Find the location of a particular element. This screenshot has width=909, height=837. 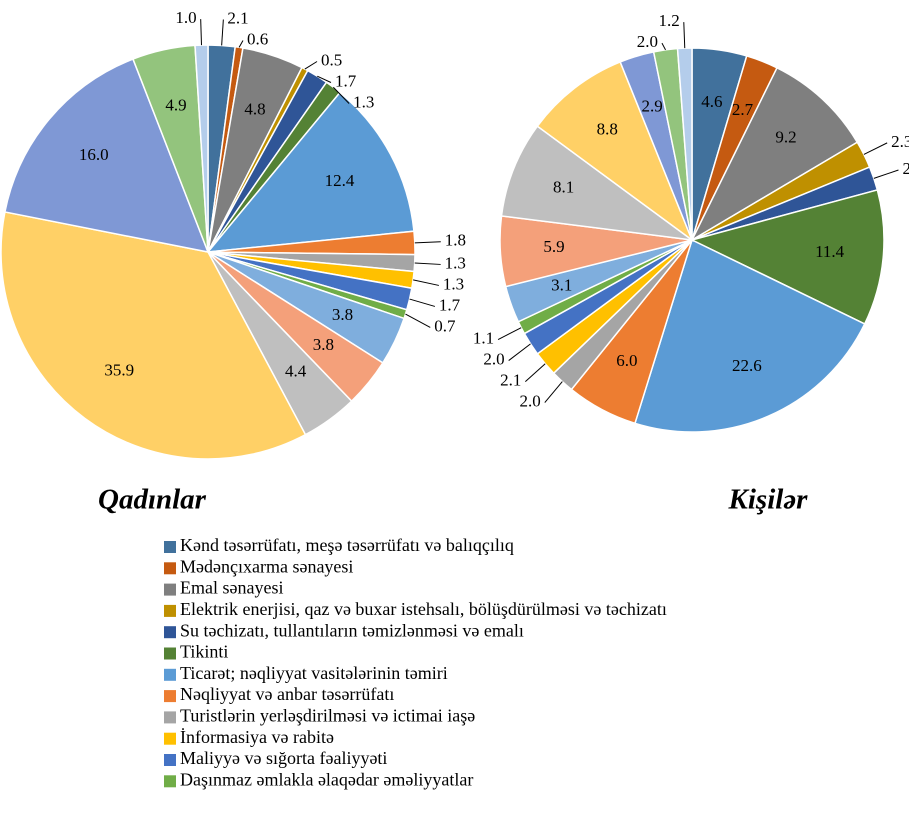

data-label: 2.7 is located at coordinates (743, 109).